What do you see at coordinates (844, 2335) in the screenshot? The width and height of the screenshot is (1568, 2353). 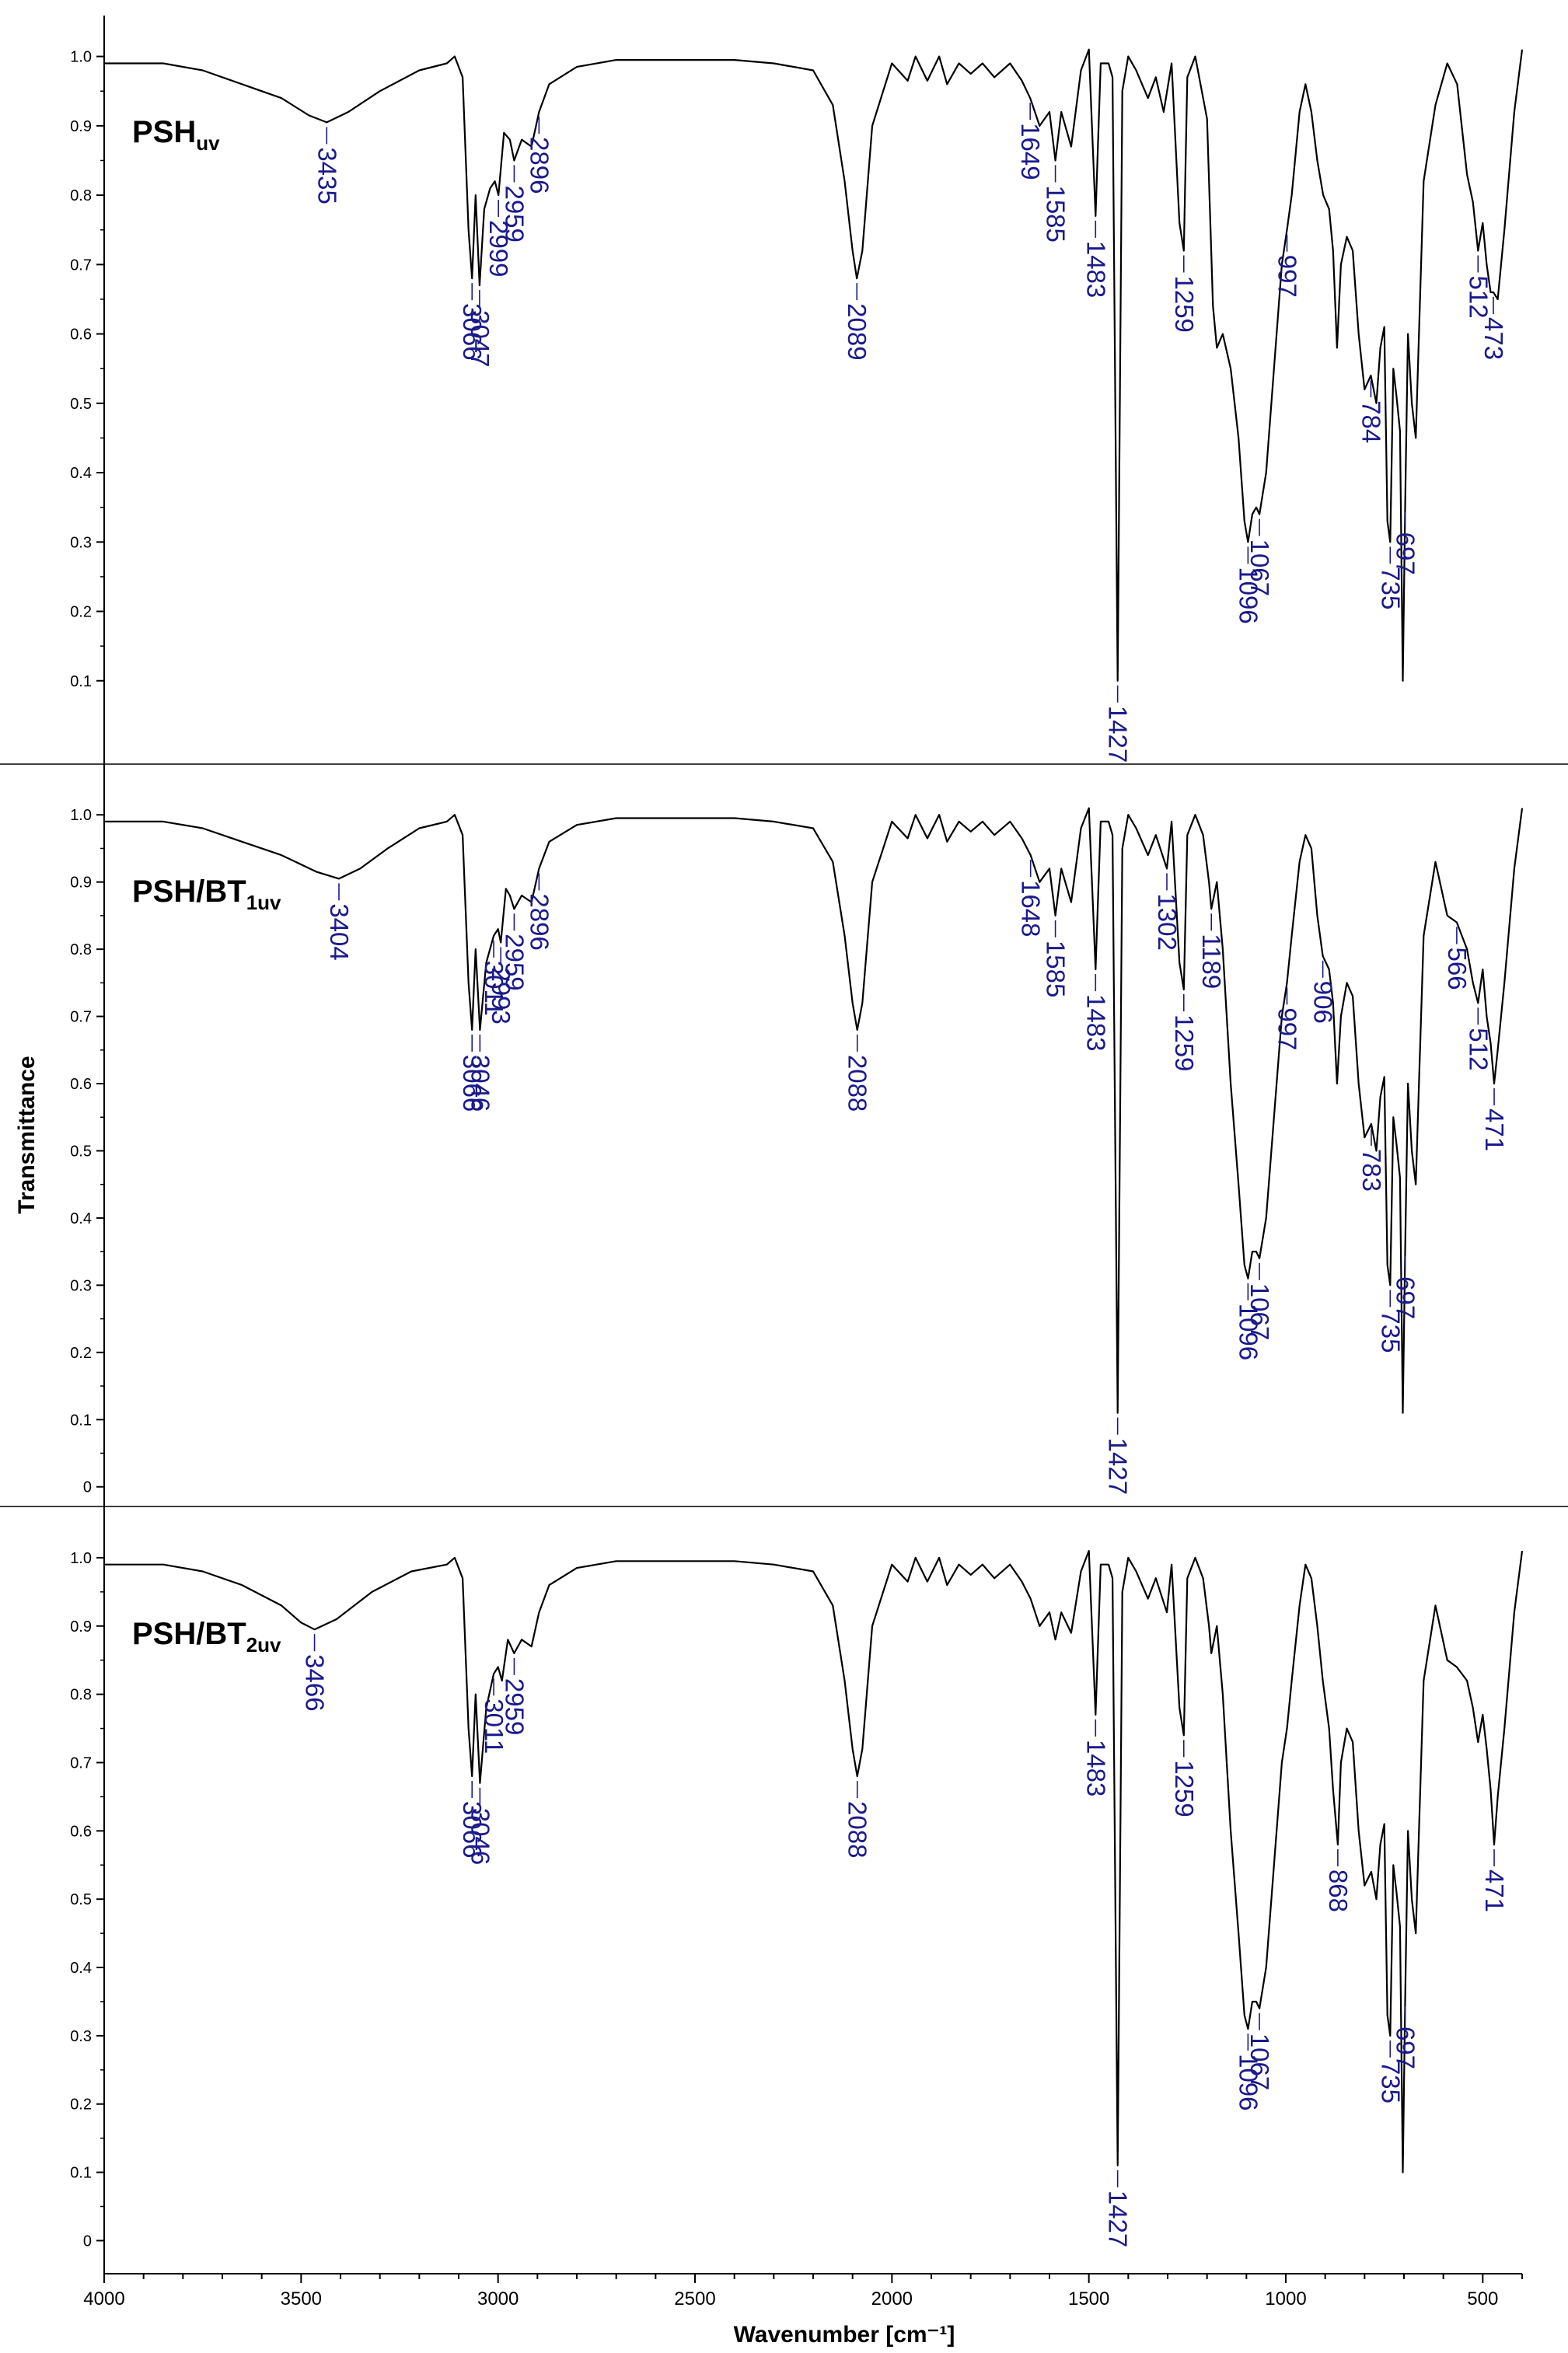 I see `x-axis-title: Wavenumber [cm⁻¹]` at bounding box center [844, 2335].